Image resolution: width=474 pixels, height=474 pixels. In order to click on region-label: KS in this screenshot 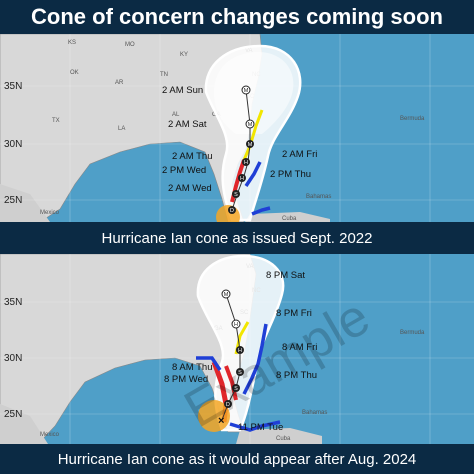, I will do `click(72, 43)`.